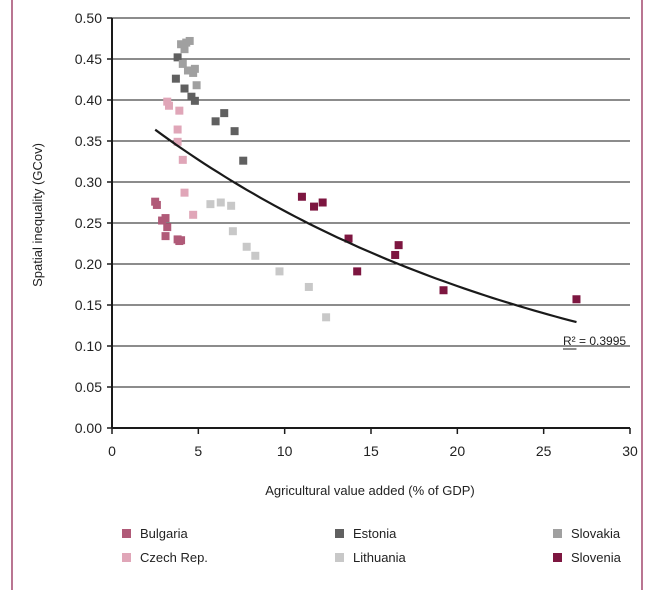 Image resolution: width=652 pixels, height=590 pixels. Describe the element at coordinates (88, 18) in the screenshot. I see `y-tick-label: 0.50` at that location.